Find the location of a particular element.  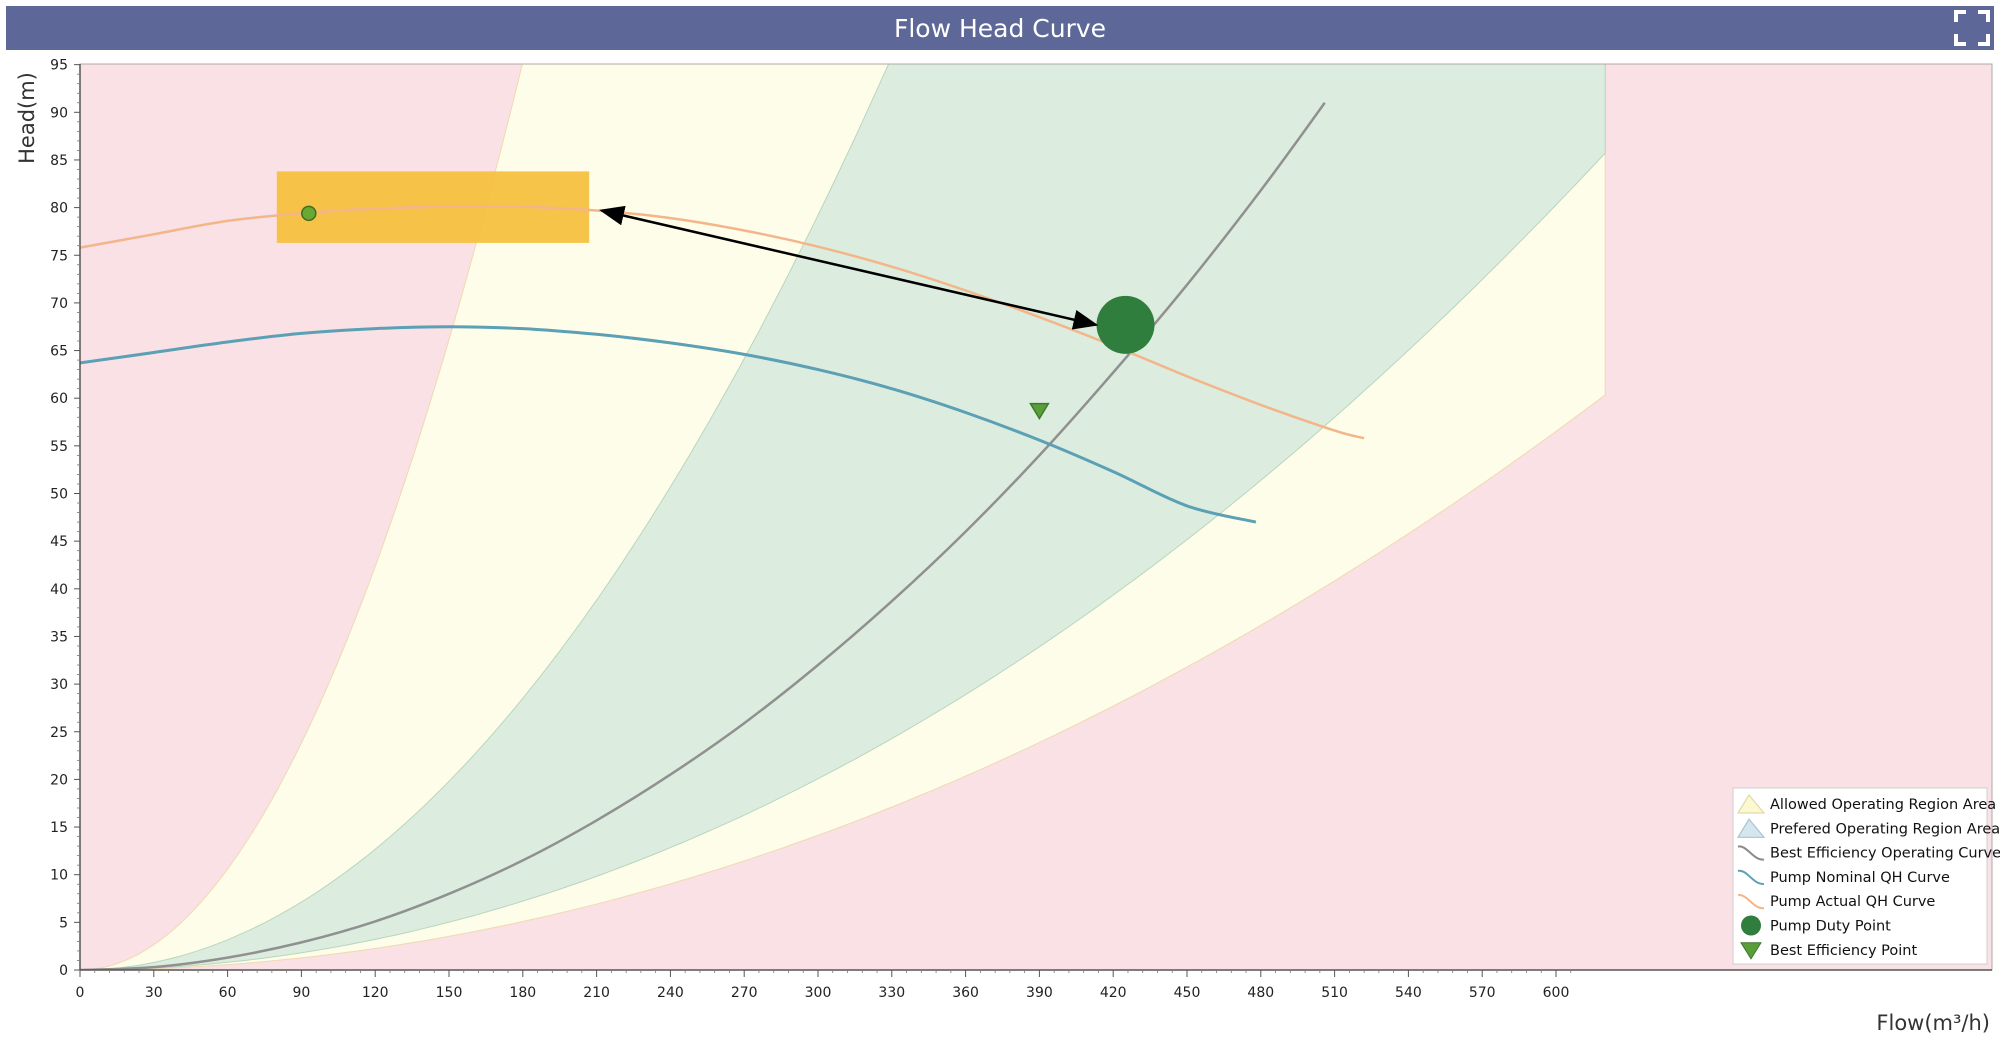

legend-item: Pump Nominal QH Curve is located at coordinates (1843, 877).